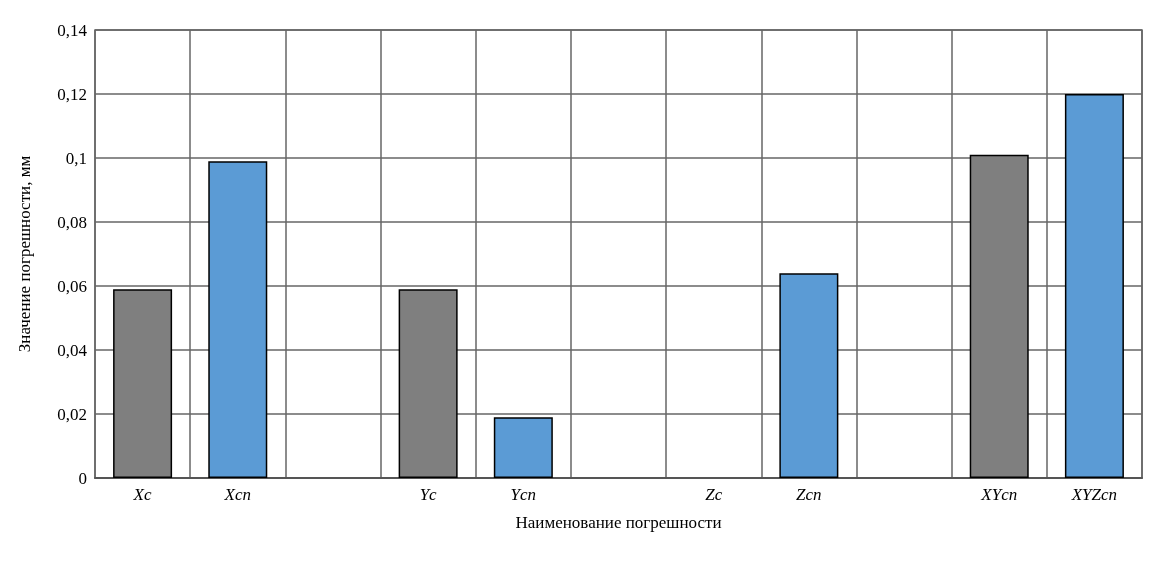 This screenshot has height=564, width=1156. Describe the element at coordinates (76, 158) in the screenshot. I see `y-tick-label: 0,1` at that location.